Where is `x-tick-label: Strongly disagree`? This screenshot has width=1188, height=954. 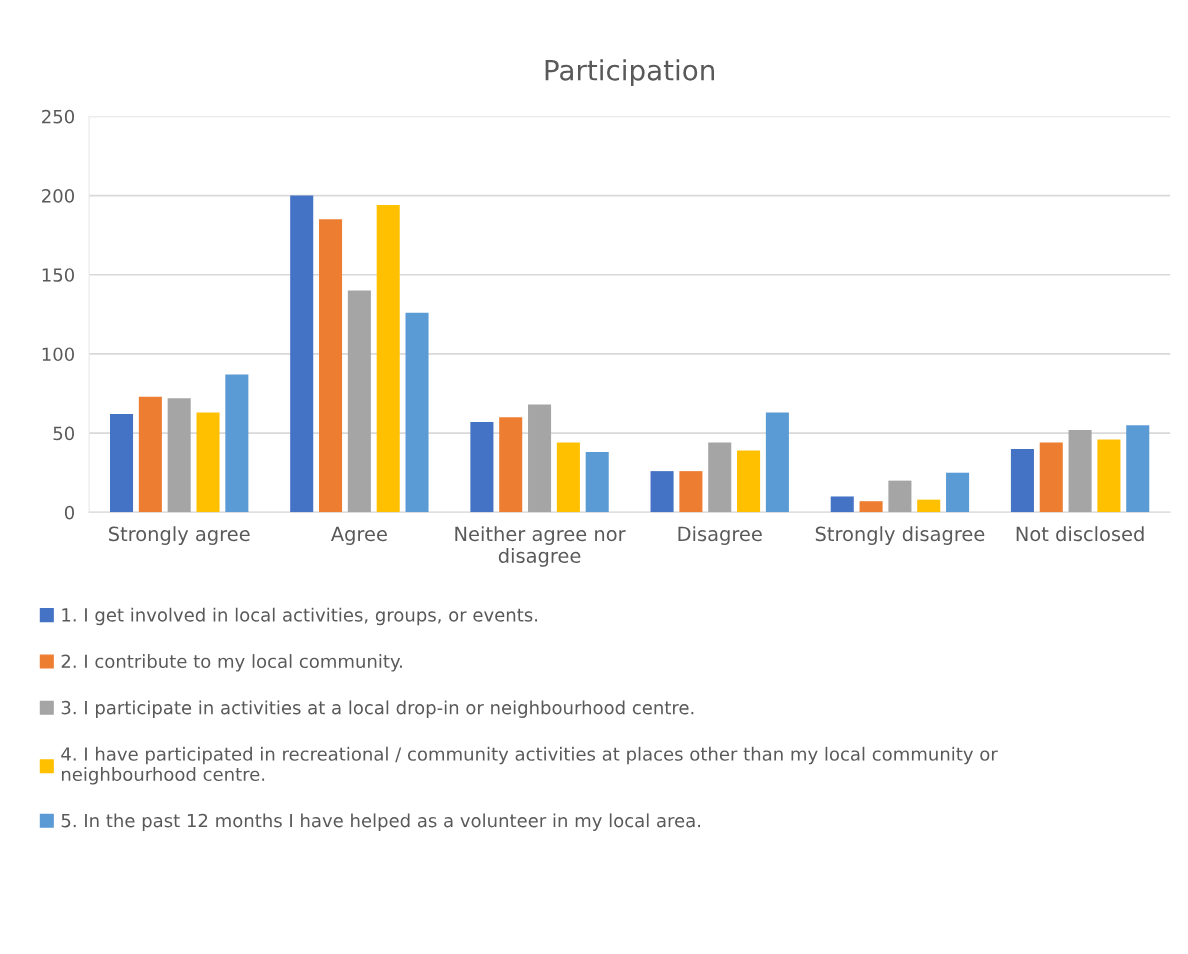 x-tick-label: Strongly disagree is located at coordinates (900, 536).